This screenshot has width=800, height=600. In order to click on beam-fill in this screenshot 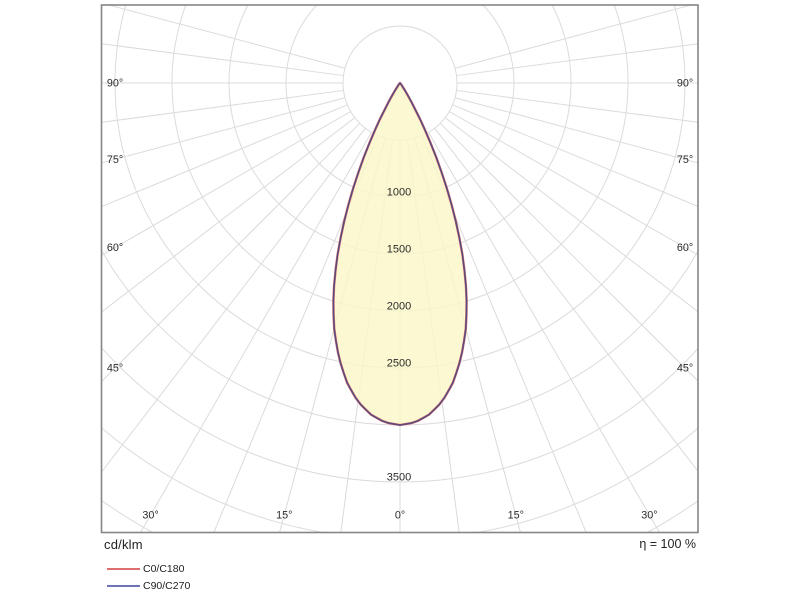, I will do `click(400, 254)`.